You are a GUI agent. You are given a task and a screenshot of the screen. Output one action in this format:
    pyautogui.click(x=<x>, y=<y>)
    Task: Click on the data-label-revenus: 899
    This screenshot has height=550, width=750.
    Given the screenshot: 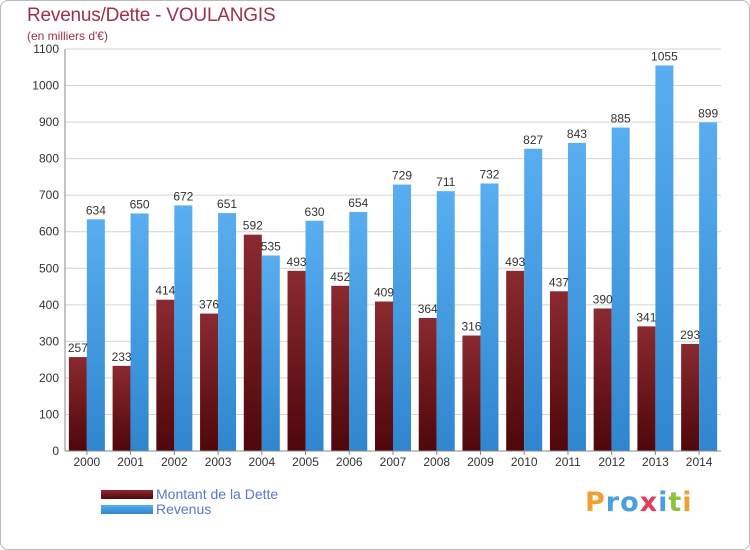 What is the action you would take?
    pyautogui.click(x=708, y=113)
    